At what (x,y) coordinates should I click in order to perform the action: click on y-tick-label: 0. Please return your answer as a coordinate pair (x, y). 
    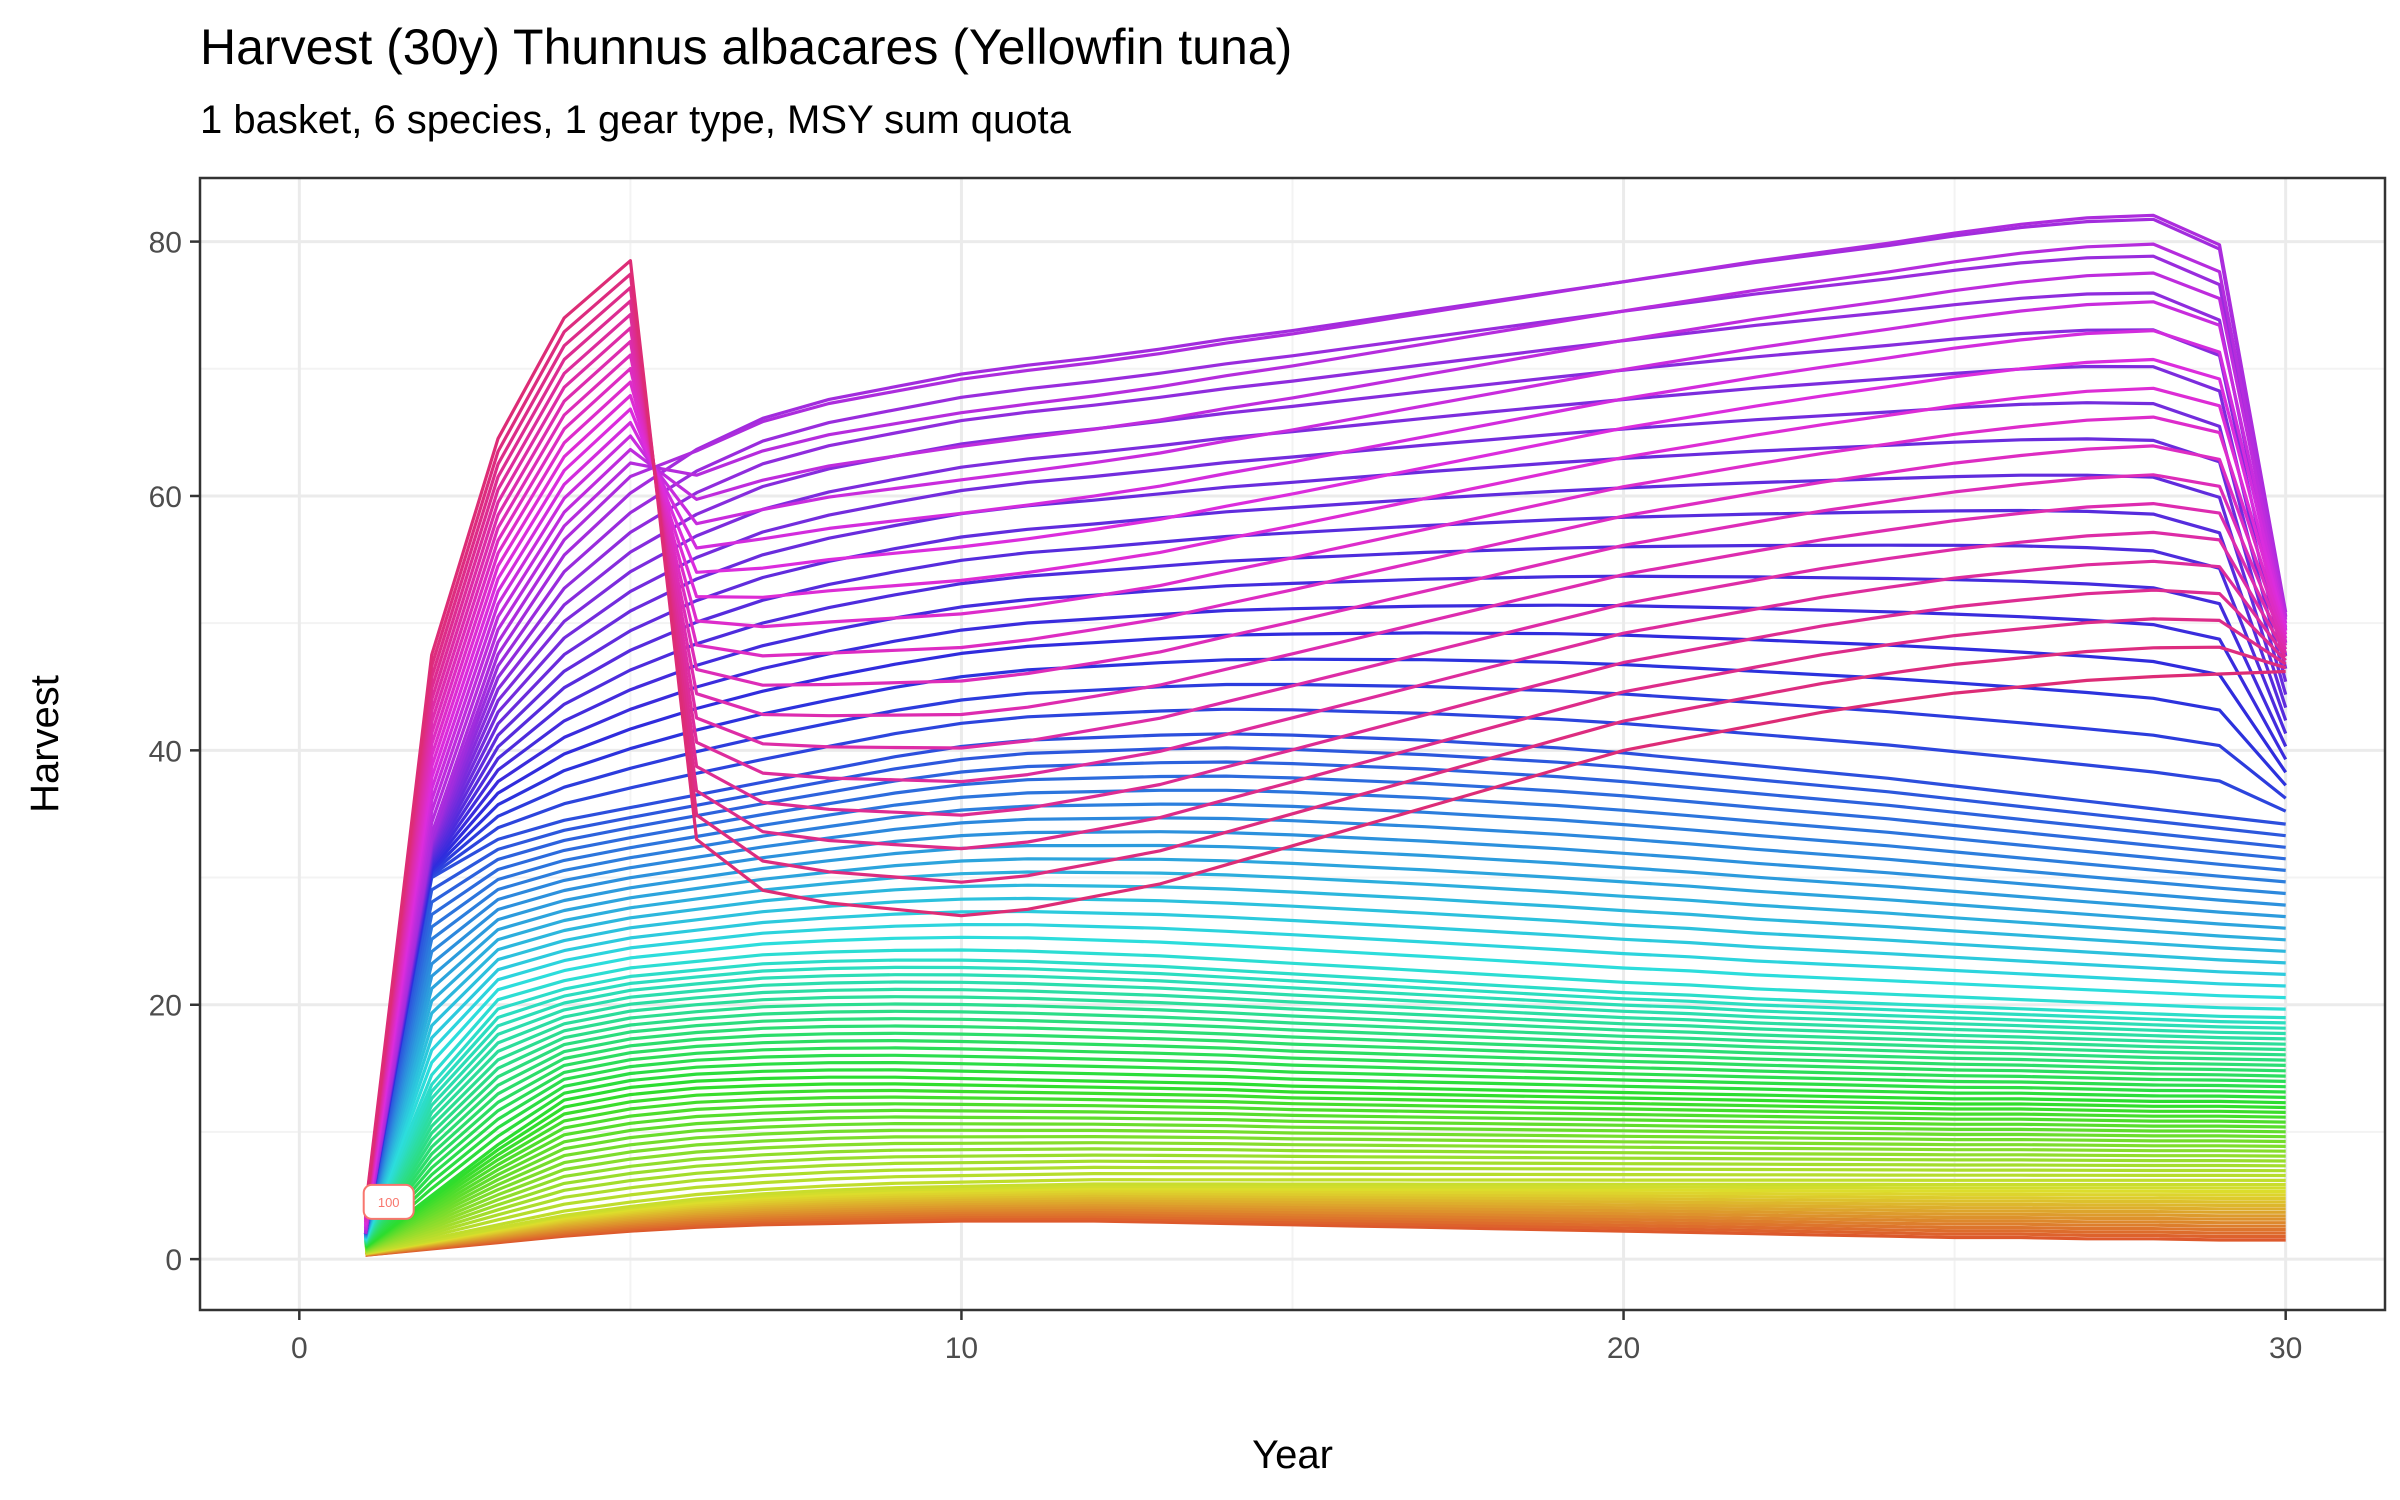
    Looking at the image, I should click on (173, 1260).